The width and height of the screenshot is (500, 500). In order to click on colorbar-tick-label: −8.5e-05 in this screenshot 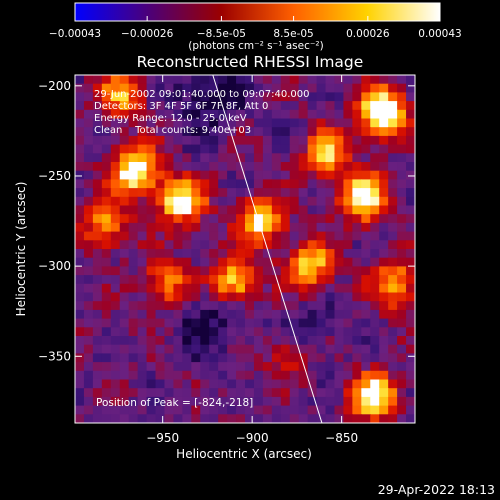, I will do `click(221, 34)`.